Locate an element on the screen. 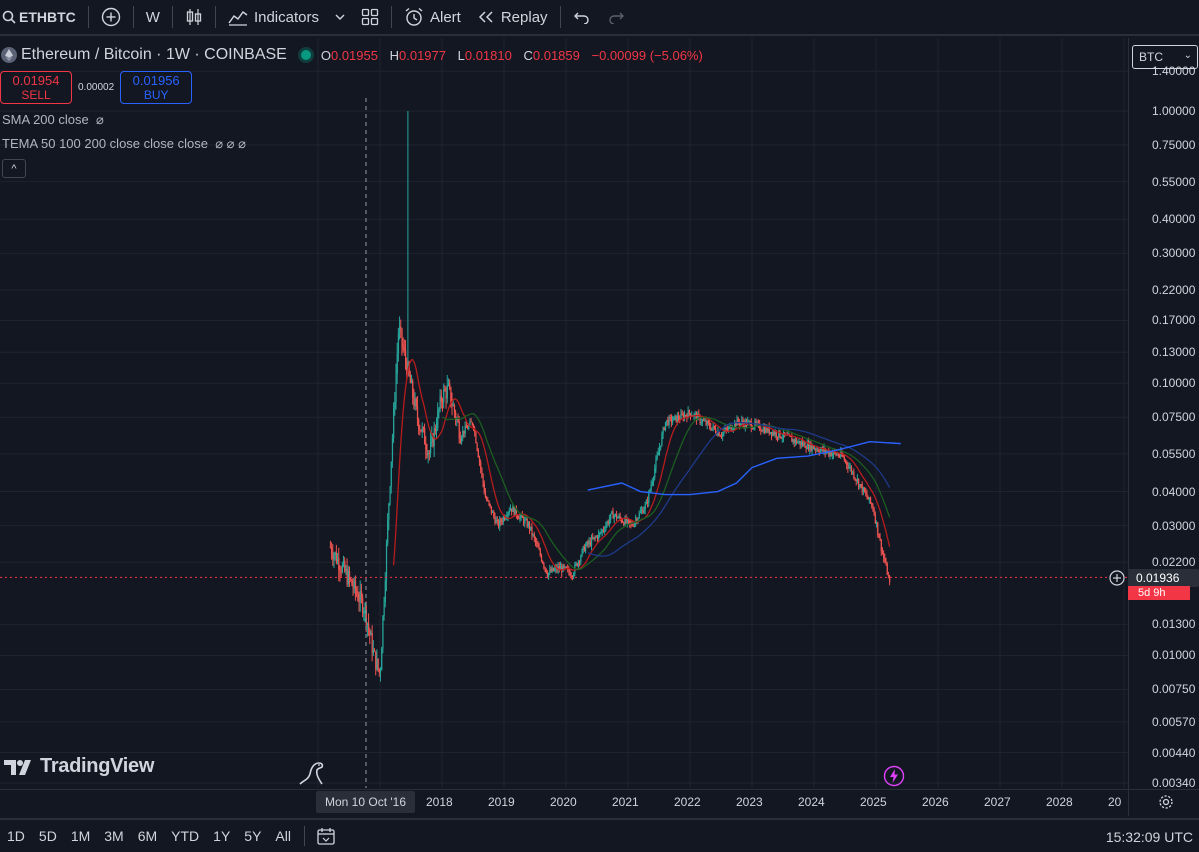 The height and width of the screenshot is (852, 1199). range-button-3m: 3M is located at coordinates (114, 836).